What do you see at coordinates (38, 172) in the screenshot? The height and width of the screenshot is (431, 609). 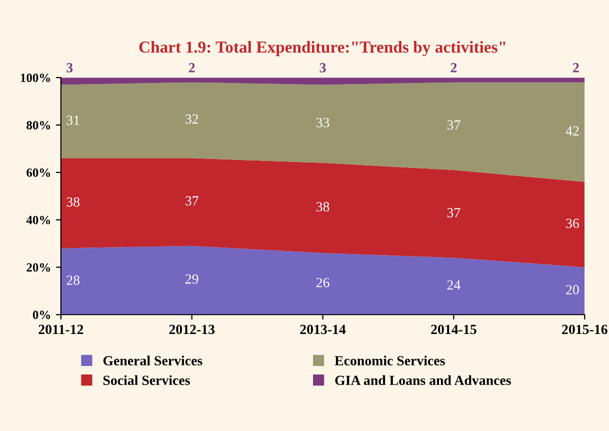 I see `y-tick-label: 60%` at bounding box center [38, 172].